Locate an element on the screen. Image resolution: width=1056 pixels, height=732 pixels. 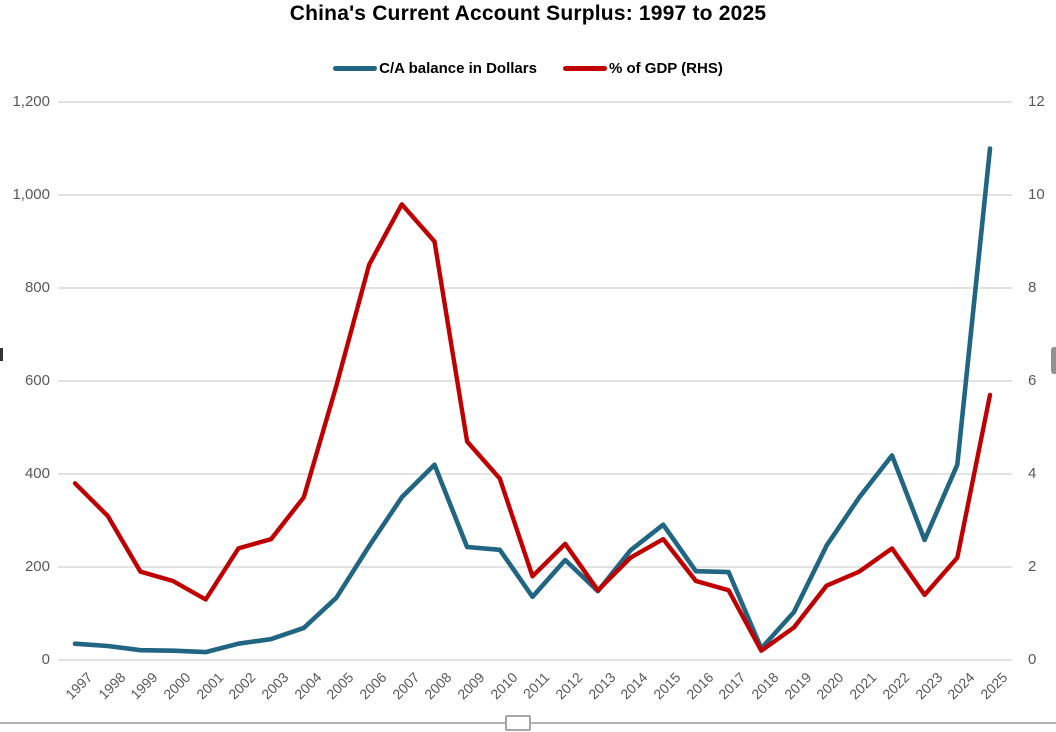
x-axis-tick-label: 2010 is located at coordinates (503, 686).